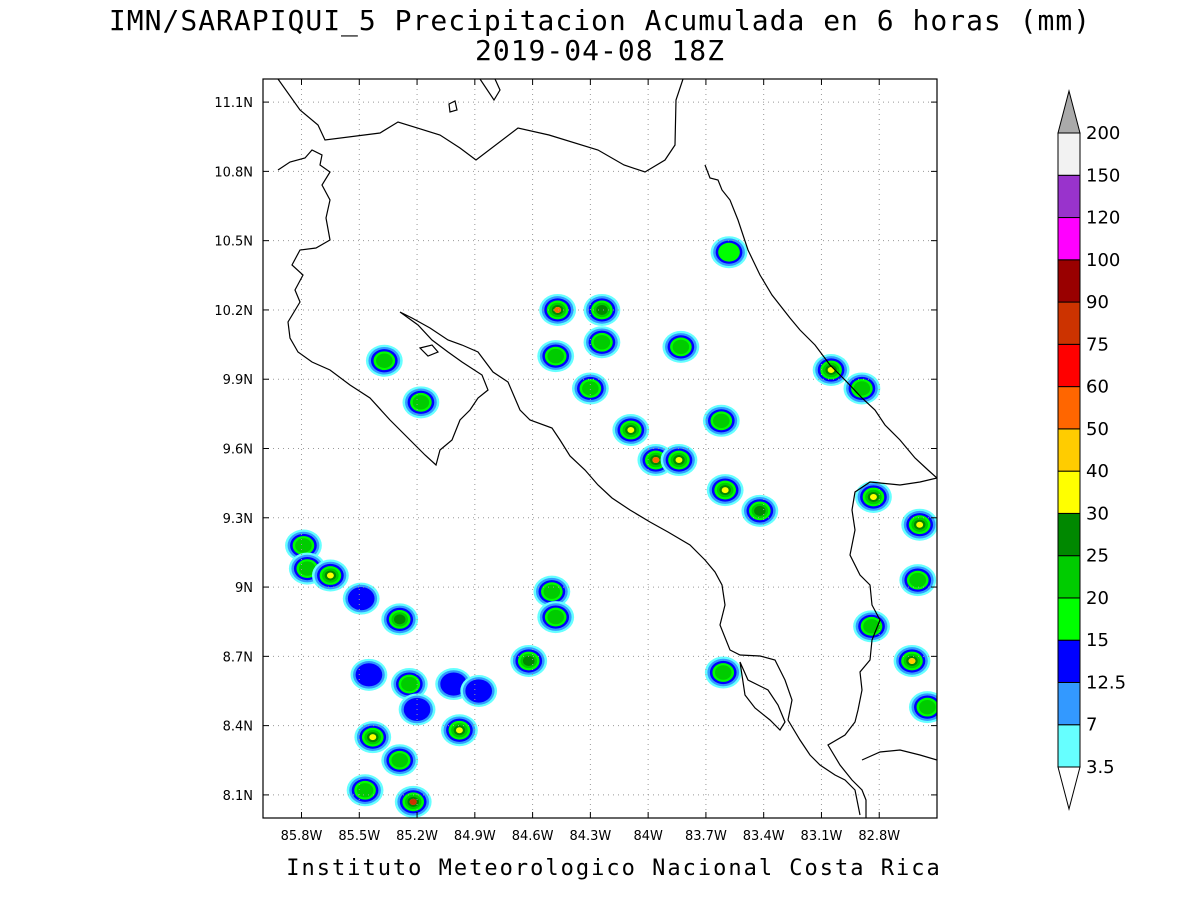  I want to click on lon-tick-label: 85.5W, so click(359, 836).